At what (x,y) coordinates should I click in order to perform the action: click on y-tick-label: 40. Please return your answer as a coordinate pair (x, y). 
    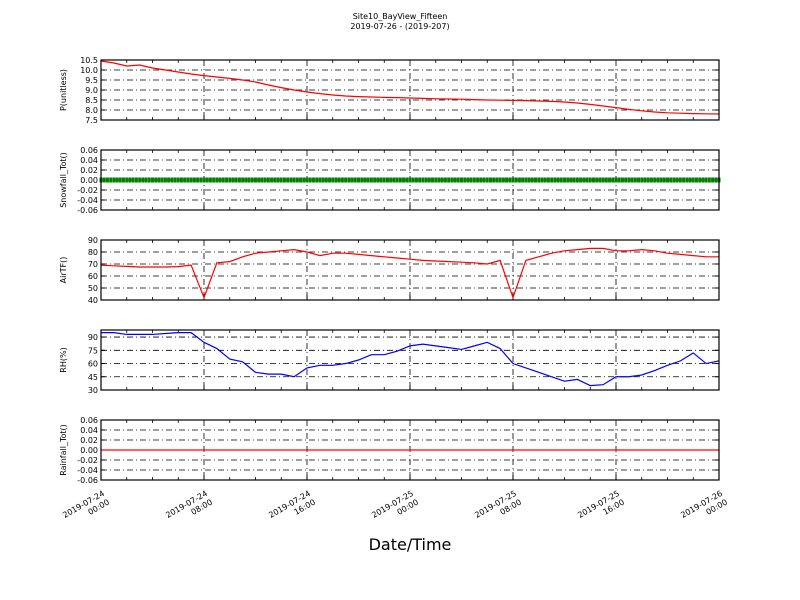
    Looking at the image, I should click on (93, 300).